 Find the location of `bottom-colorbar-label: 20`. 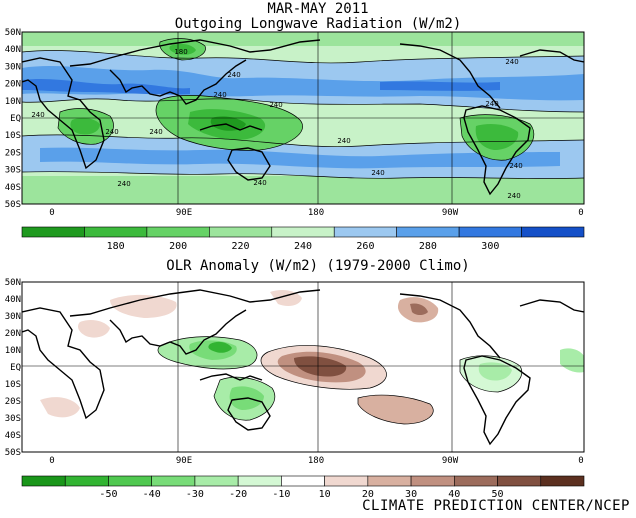

bottom-colorbar-label: 20 is located at coordinates (368, 494).